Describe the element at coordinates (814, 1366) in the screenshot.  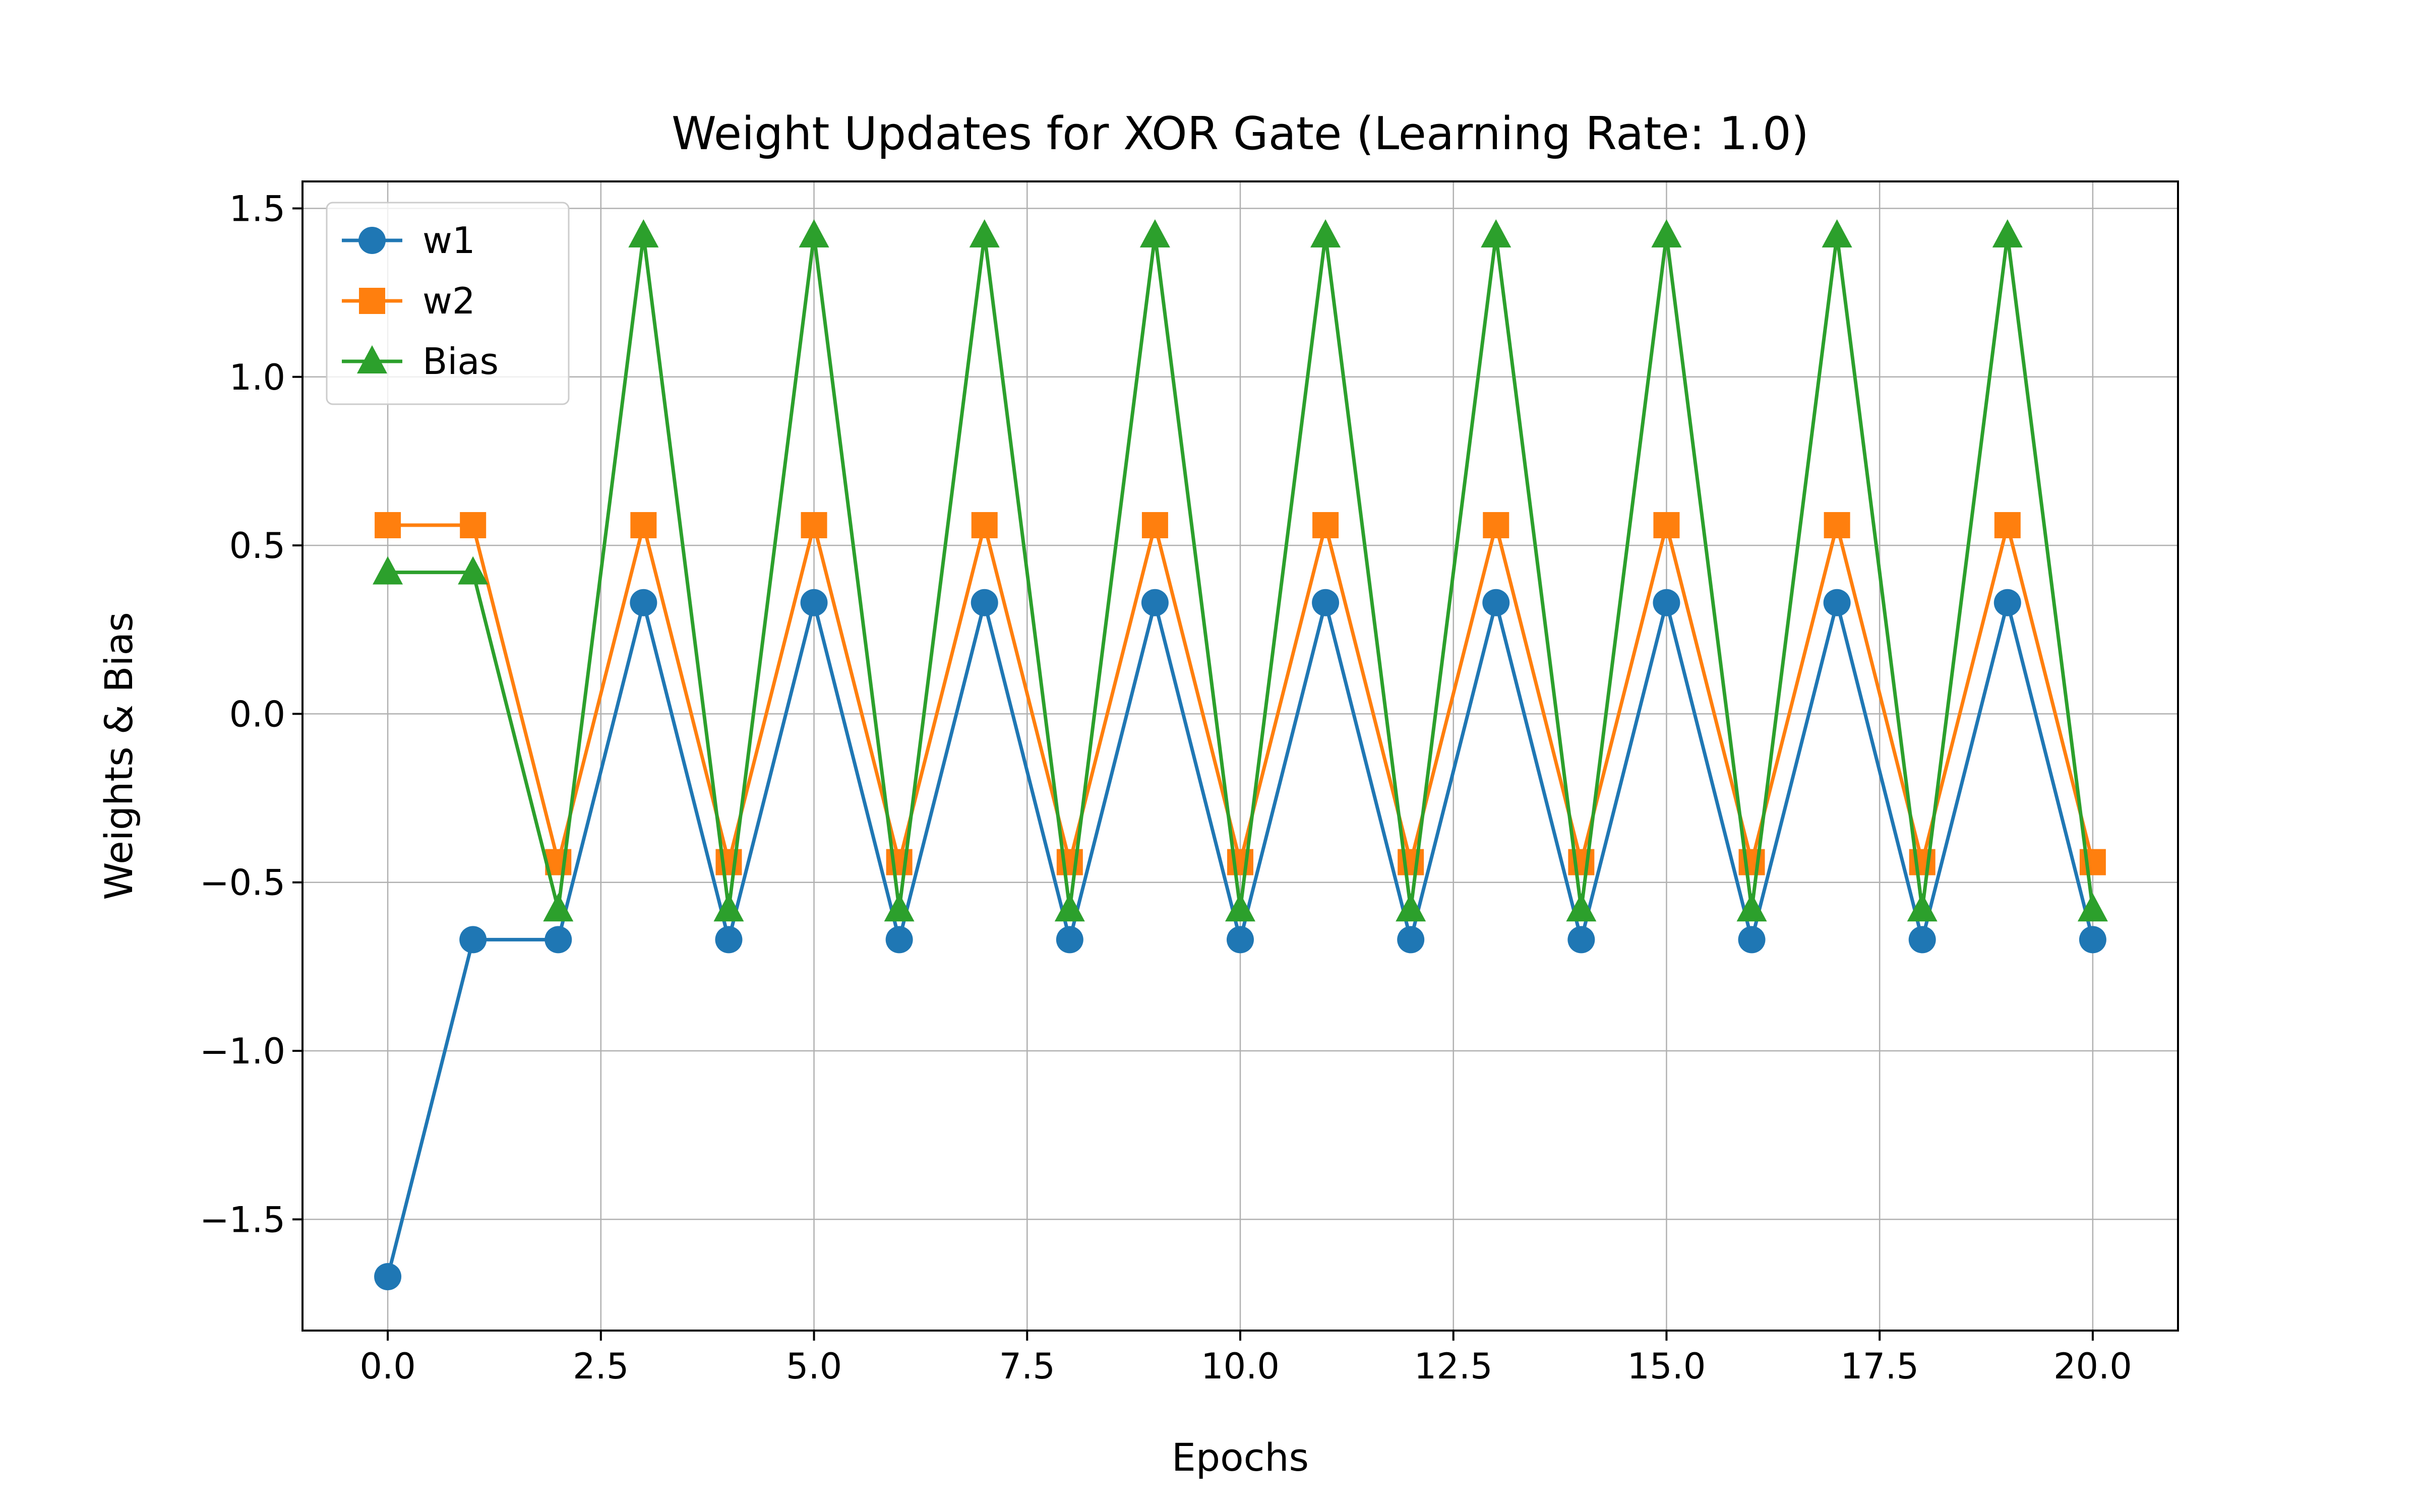
I see `x-tick-label: 5.0` at that location.